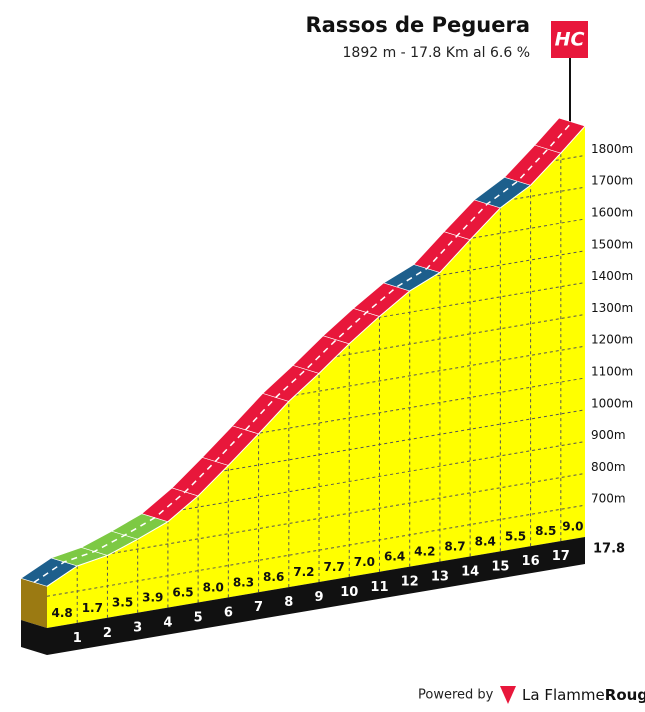 Image resolution: width=645 pixels, height=712 pixels. I want to click on x-tick-label: 13, so click(440, 577).